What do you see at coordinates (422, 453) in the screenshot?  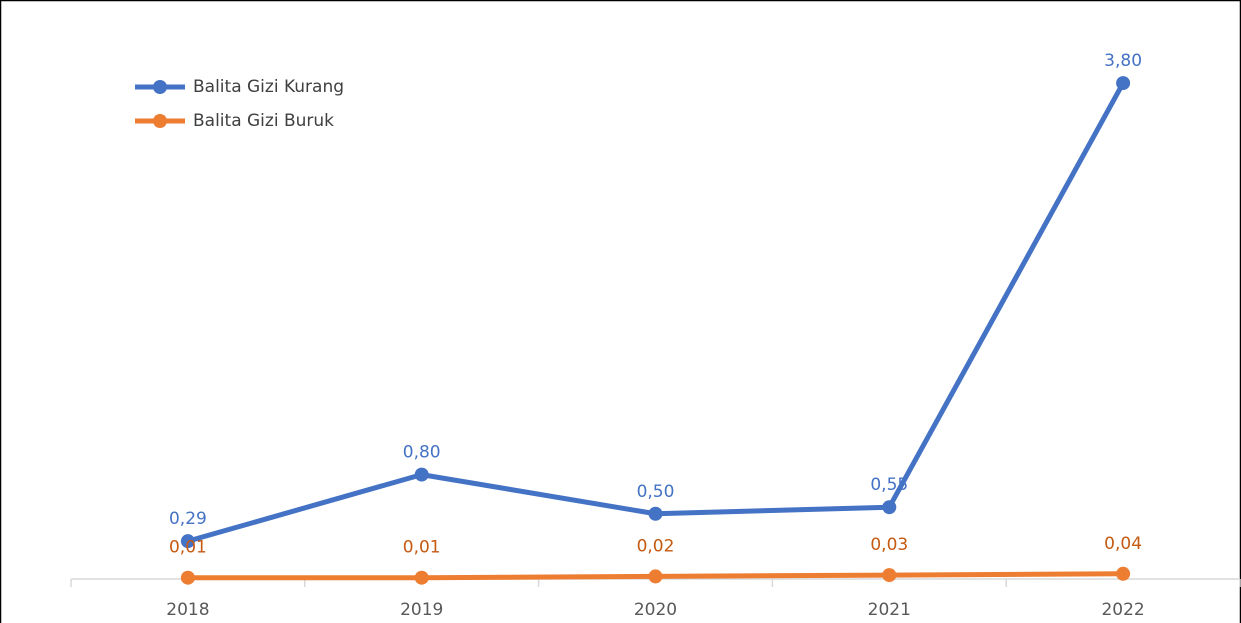 I see `data-label: 0,80` at bounding box center [422, 453].